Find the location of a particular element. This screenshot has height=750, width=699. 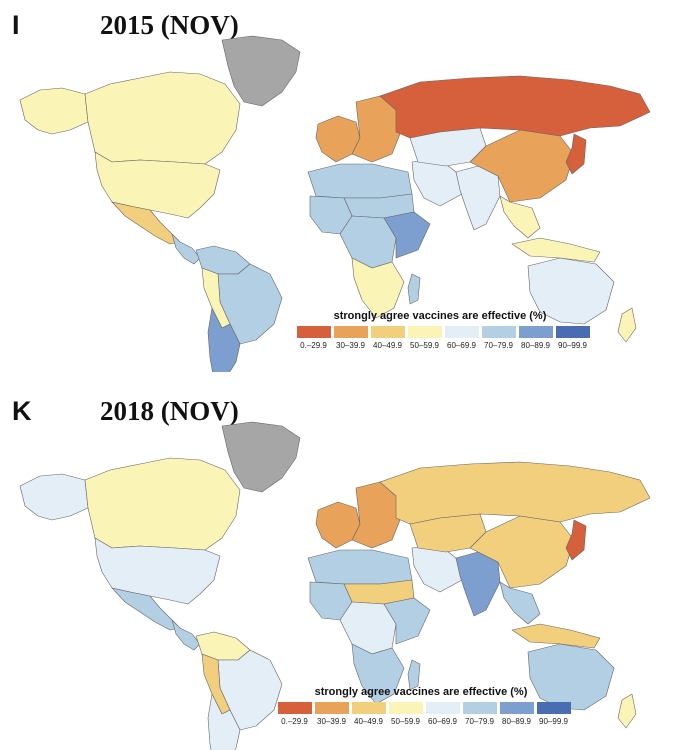

panel-letter: I is located at coordinates (16, 25).